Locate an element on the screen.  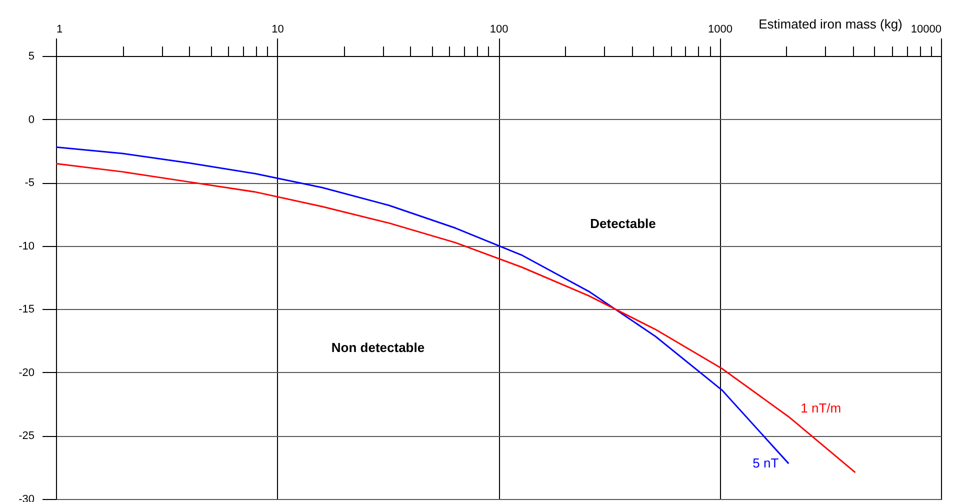
y-tick-label: -5 is located at coordinates (29, 183).